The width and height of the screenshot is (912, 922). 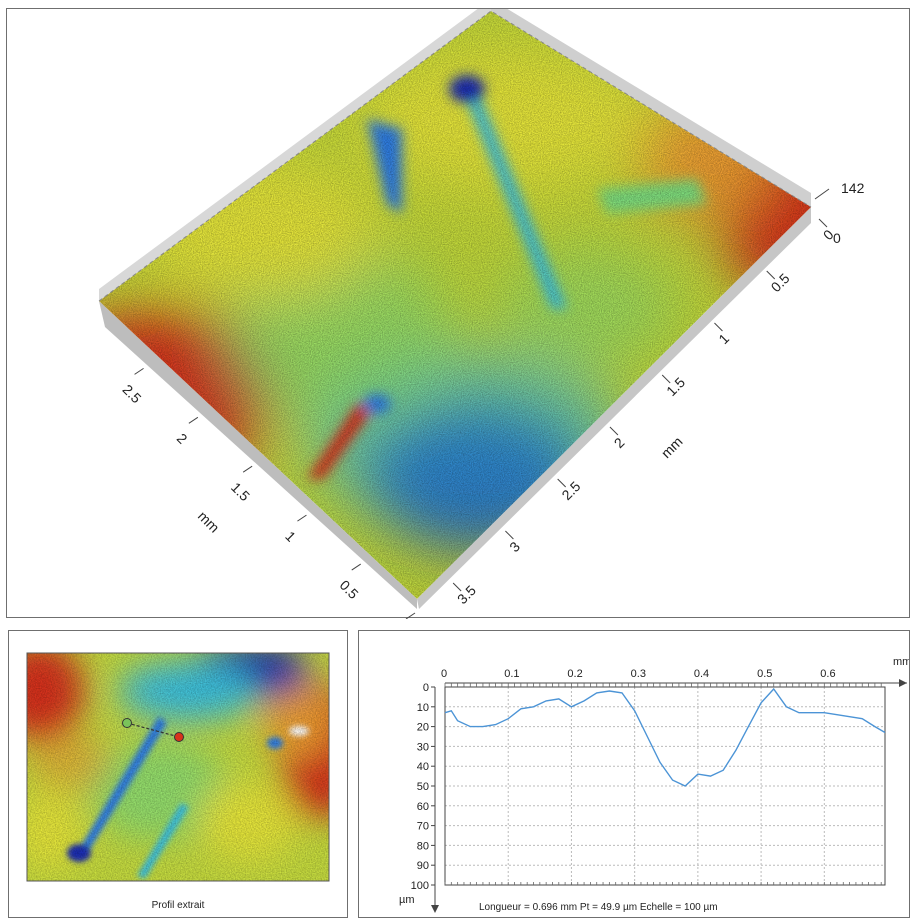 What do you see at coordinates (290, 536) in the screenshot?
I see `y3d-tick-label: 1` at bounding box center [290, 536].